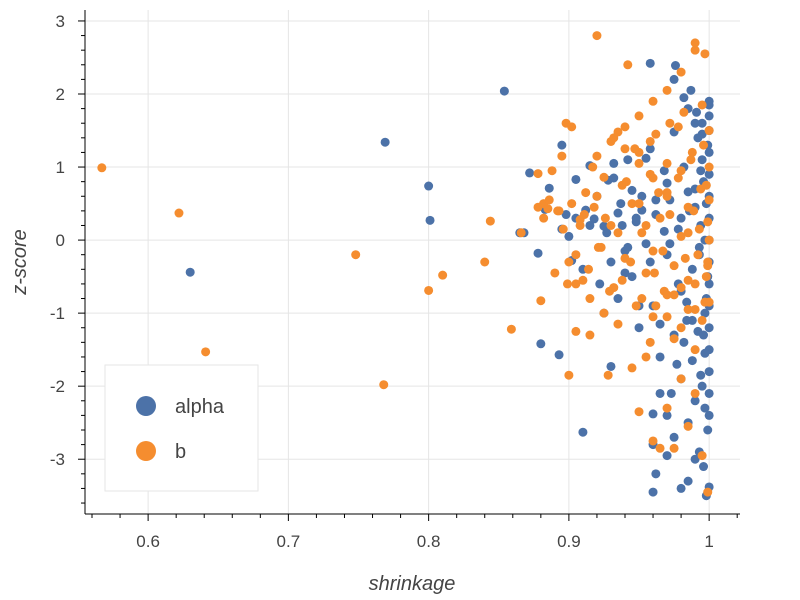 Image resolution: width=800 pixels, height=600 pixels. What do you see at coordinates (429, 541) in the screenshot?
I see `x-tick-label: 0.8` at bounding box center [429, 541].